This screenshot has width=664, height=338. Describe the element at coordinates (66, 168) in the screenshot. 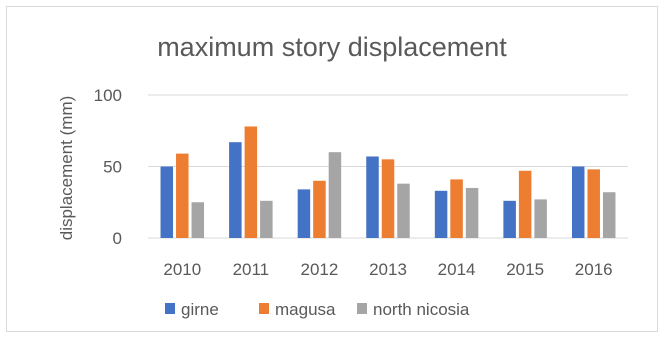

I see `y-axis-label: displacement (mm)` at that location.